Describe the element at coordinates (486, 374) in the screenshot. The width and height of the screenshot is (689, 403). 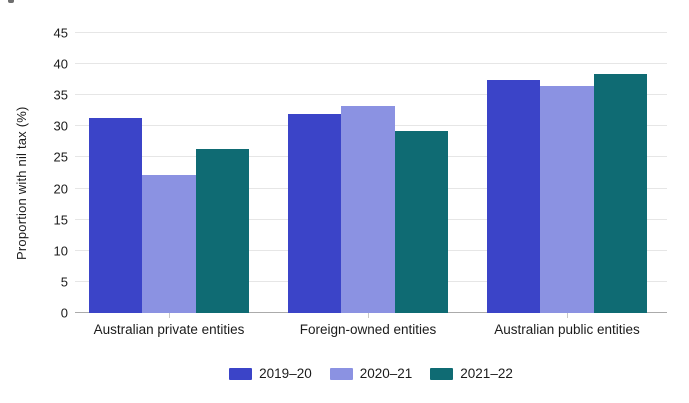
I see `legend-label-2021-22: 2021–22` at that location.